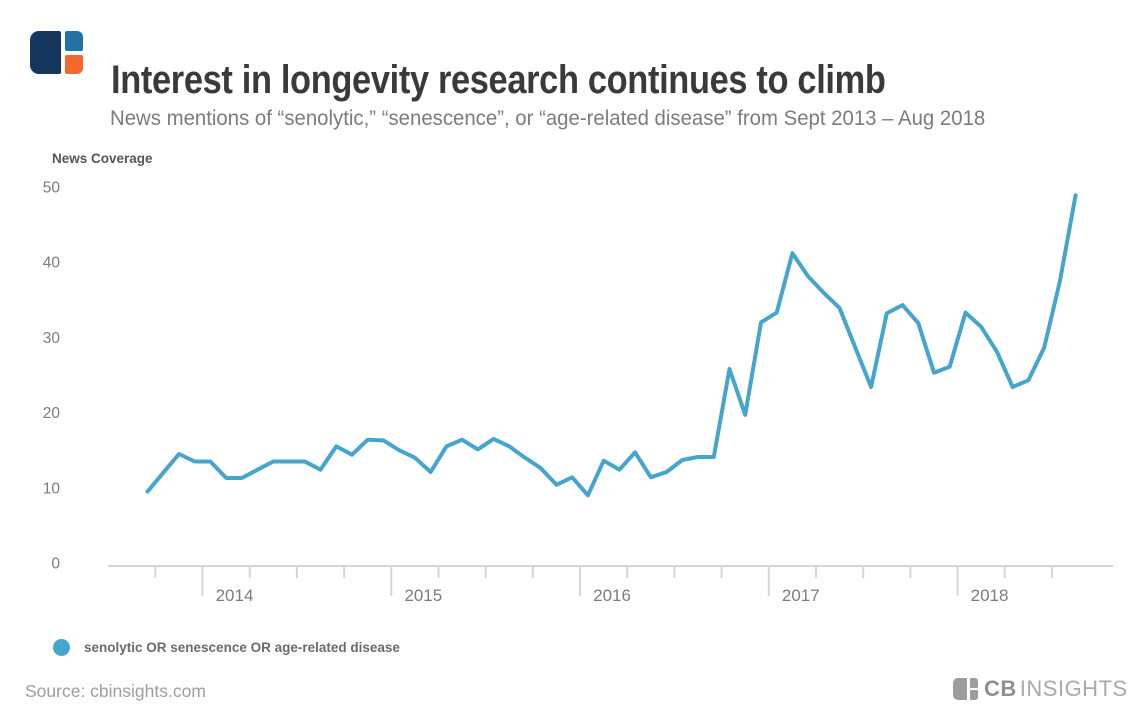 The image size is (1145, 715). I want to click on gray-logo-left-block, so click(960, 689).